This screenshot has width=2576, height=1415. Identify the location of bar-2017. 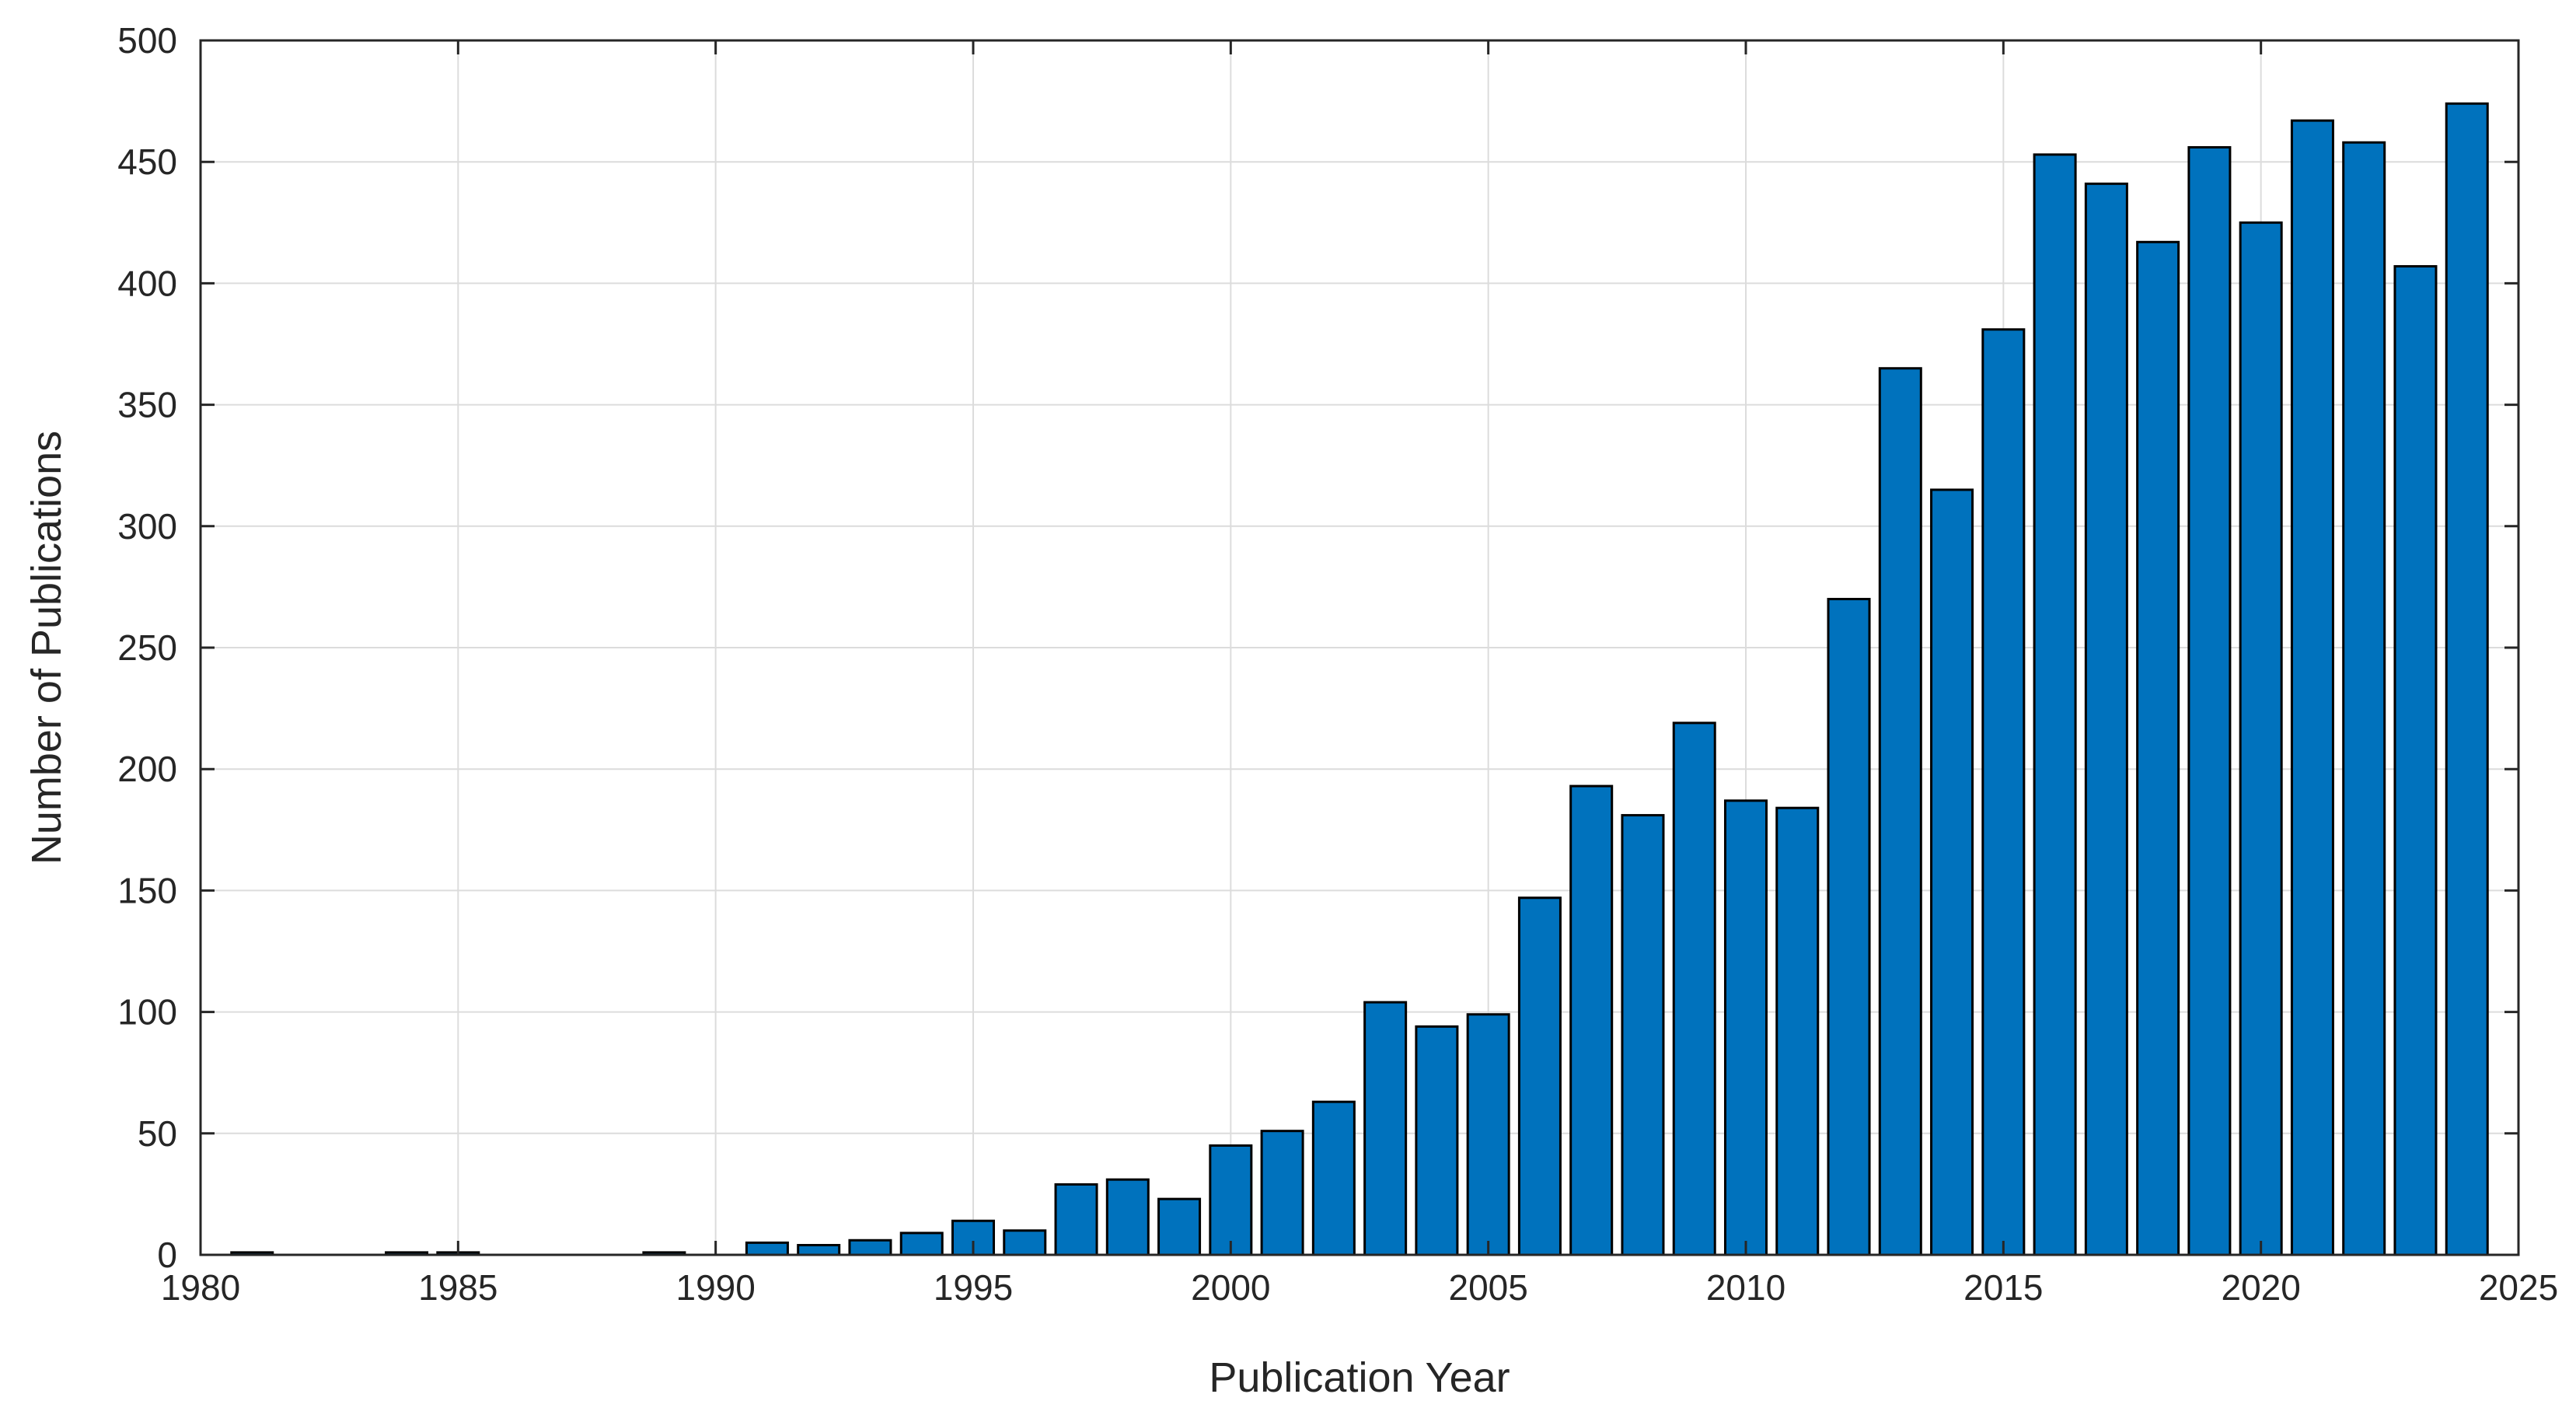
(2106, 719).